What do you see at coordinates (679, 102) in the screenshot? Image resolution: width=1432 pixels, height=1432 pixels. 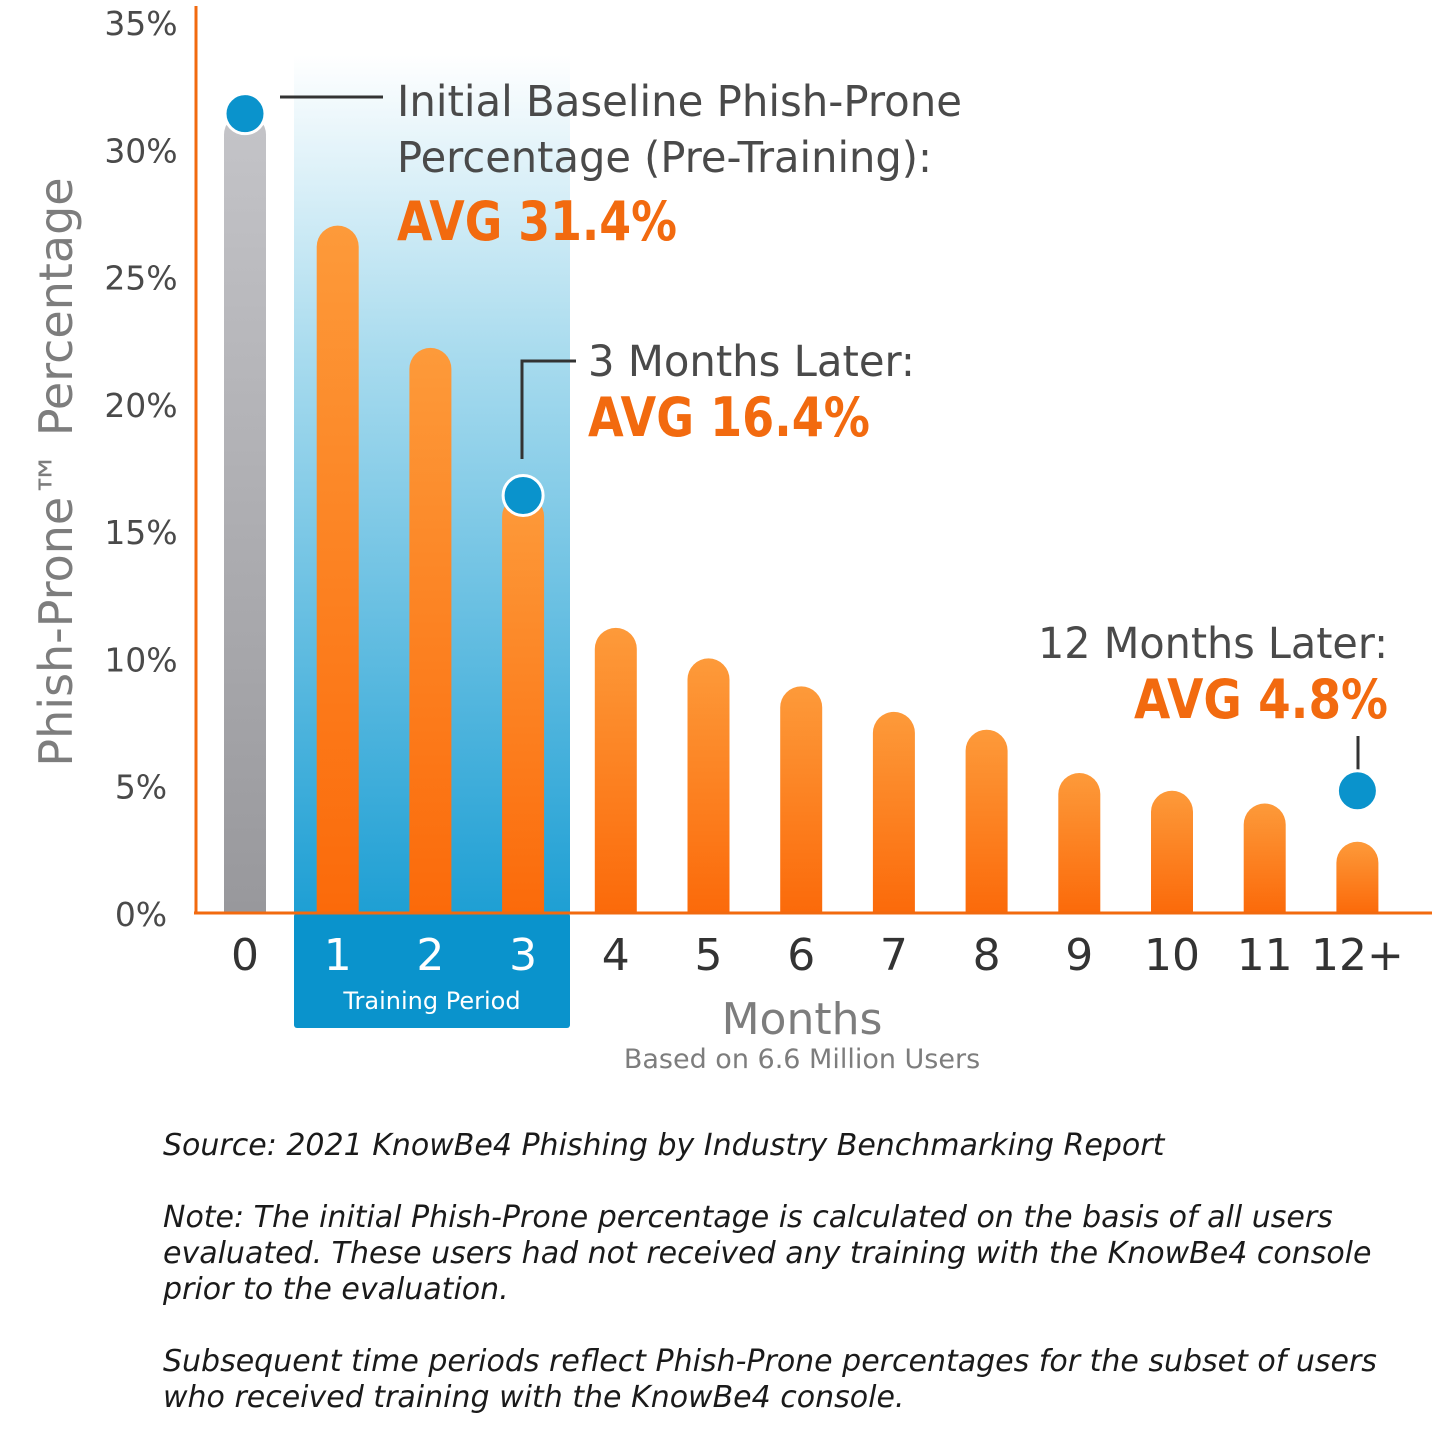 I see `annotation-0-title-line1: Initial Baseline Phish-Prone` at bounding box center [679, 102].